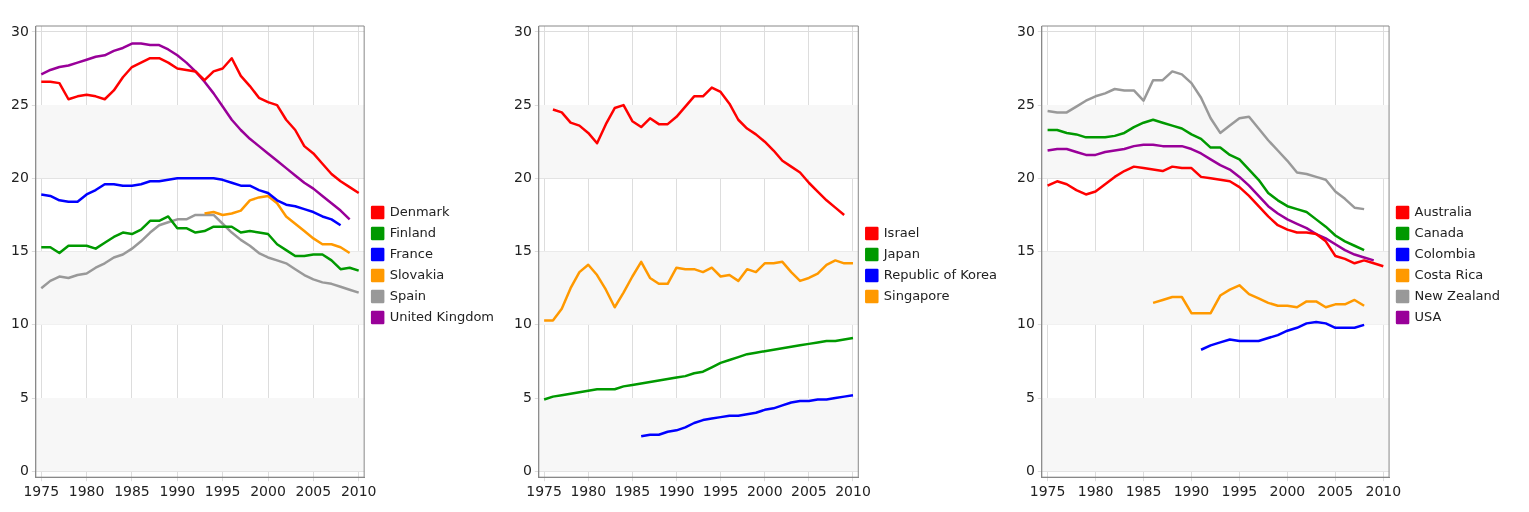 The height and width of the screenshot is (512, 1529). What do you see at coordinates (901, 253) in the screenshot?
I see `legend-label: Japan` at bounding box center [901, 253].